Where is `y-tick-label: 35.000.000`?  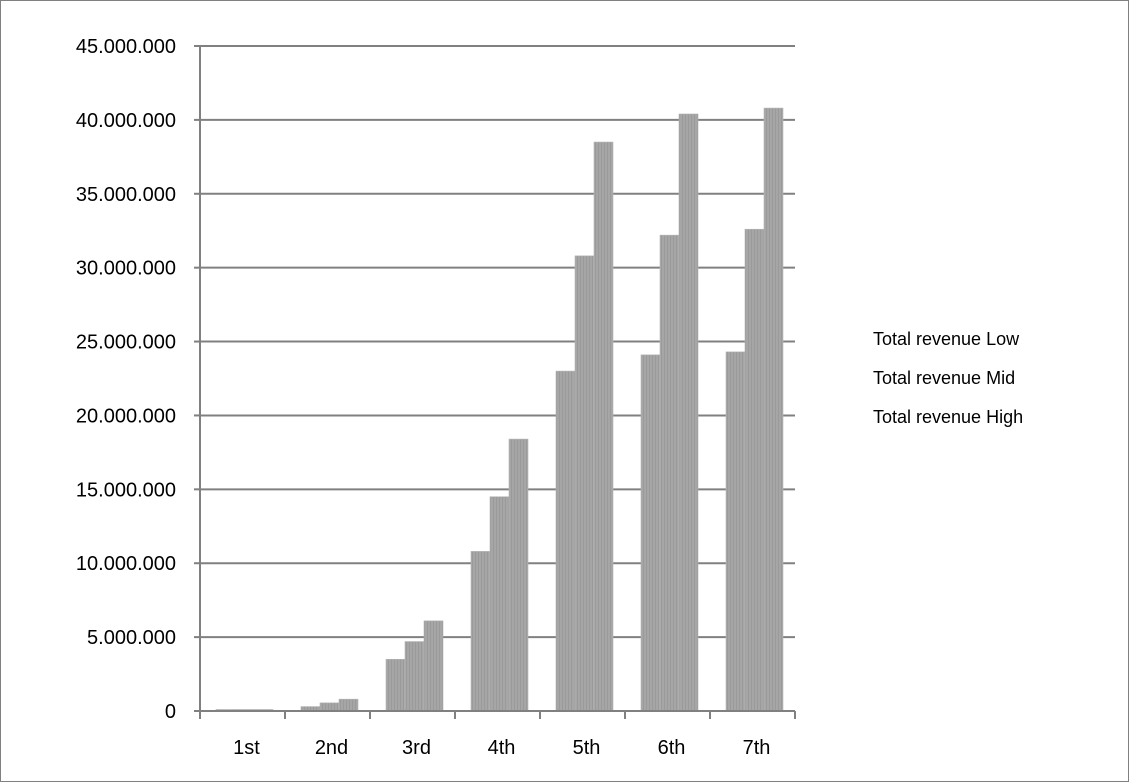
y-tick-label: 35.000.000 is located at coordinates (126, 195).